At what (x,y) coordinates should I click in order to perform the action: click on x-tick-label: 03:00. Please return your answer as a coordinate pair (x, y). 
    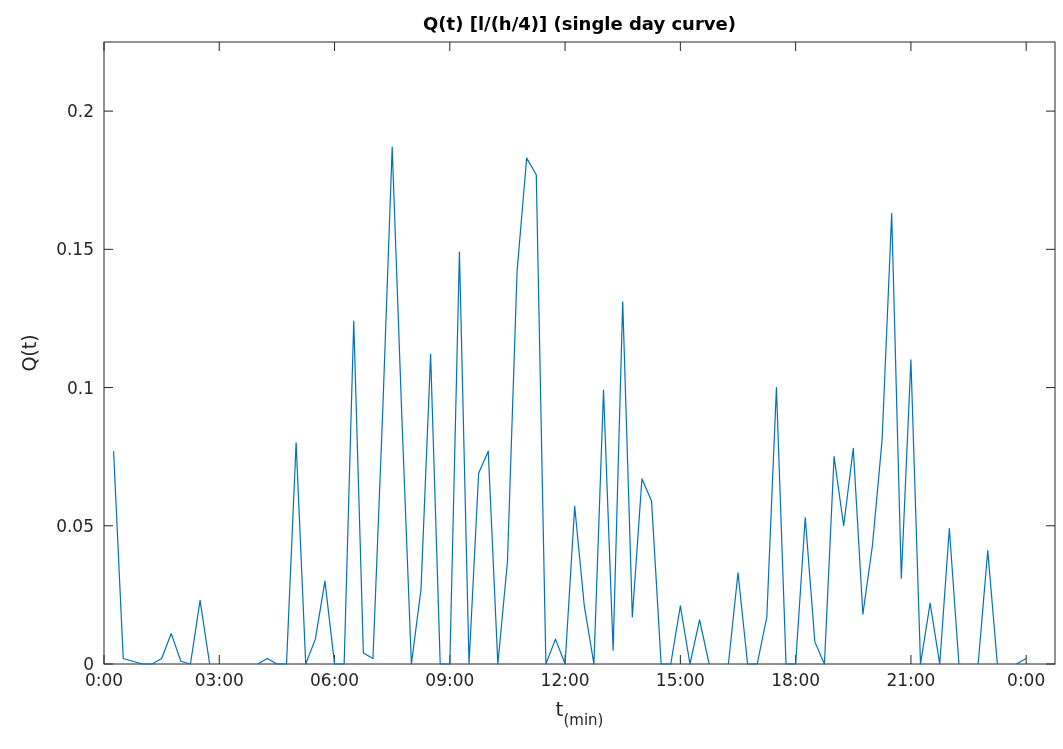
    Looking at the image, I should click on (219, 680).